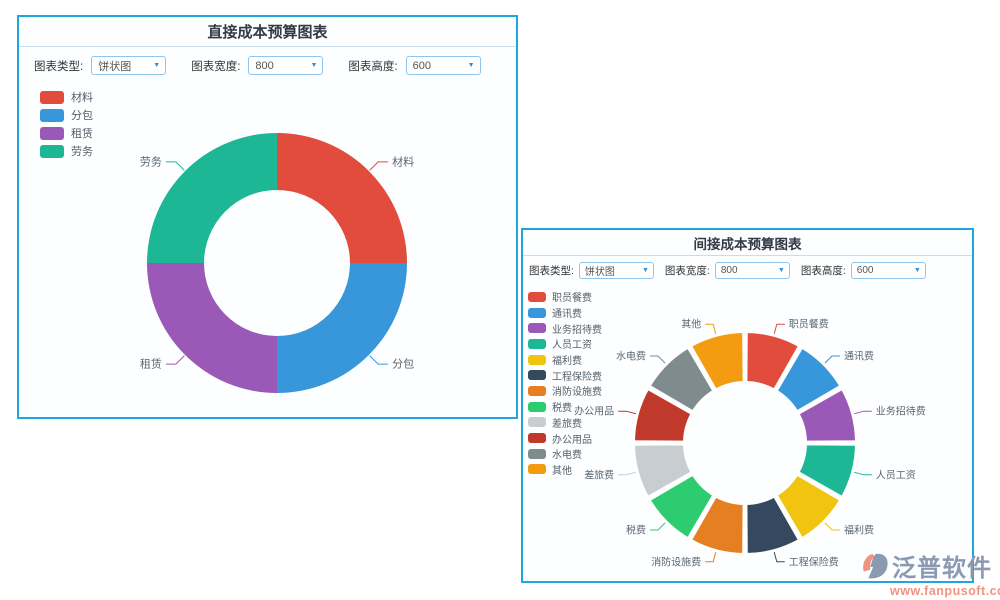 This screenshot has width=1000, height=600. What do you see at coordinates (572, 440) in the screenshot?
I see `legend-label: 办公用品` at bounding box center [572, 440].